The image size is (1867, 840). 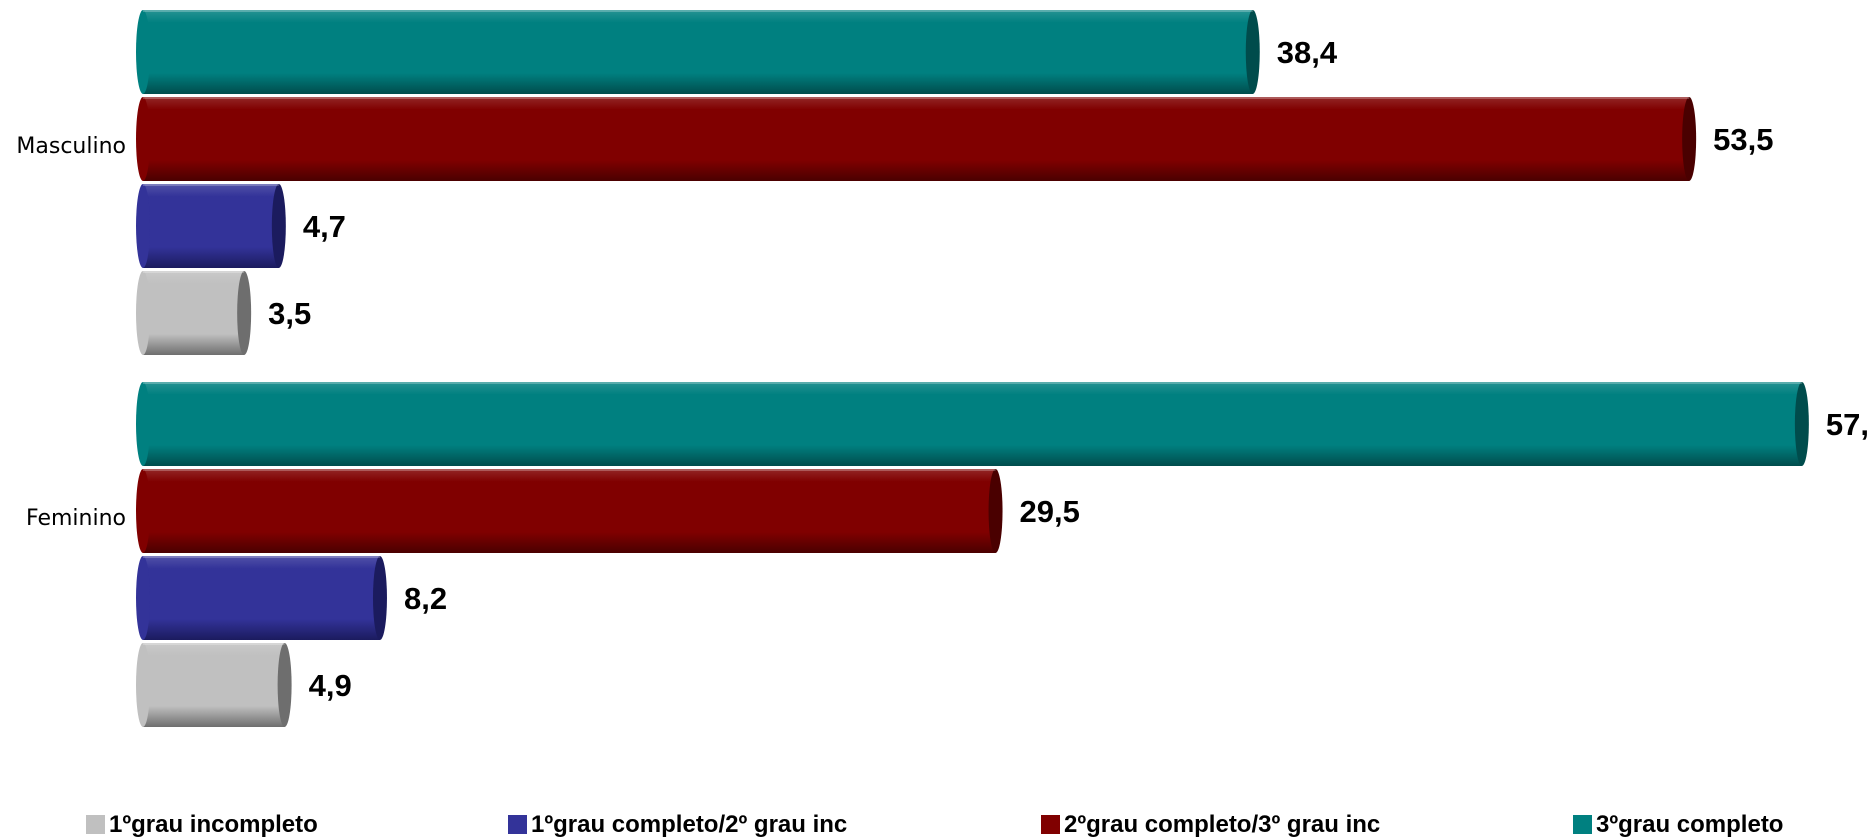 I want to click on legend-item-4: 3ºgrau completo, so click(x=1678, y=824).